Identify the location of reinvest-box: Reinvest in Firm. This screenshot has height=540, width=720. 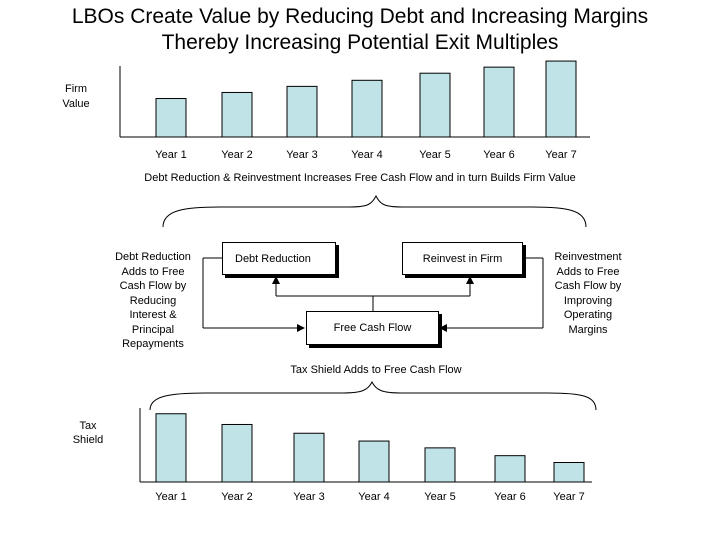
(462, 258).